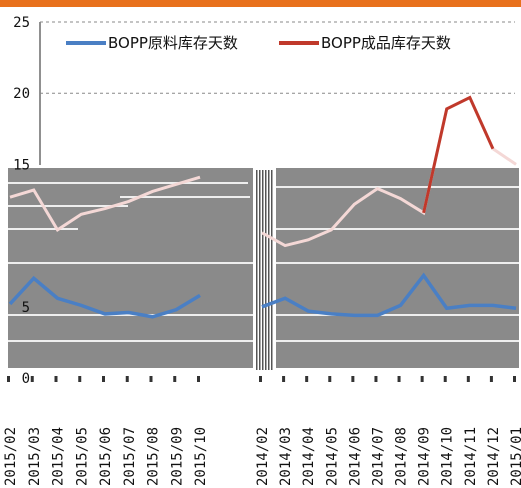  What do you see at coordinates (201, 456) in the screenshot?
I see `x-tick-label: 2015/10` at bounding box center [201, 456].